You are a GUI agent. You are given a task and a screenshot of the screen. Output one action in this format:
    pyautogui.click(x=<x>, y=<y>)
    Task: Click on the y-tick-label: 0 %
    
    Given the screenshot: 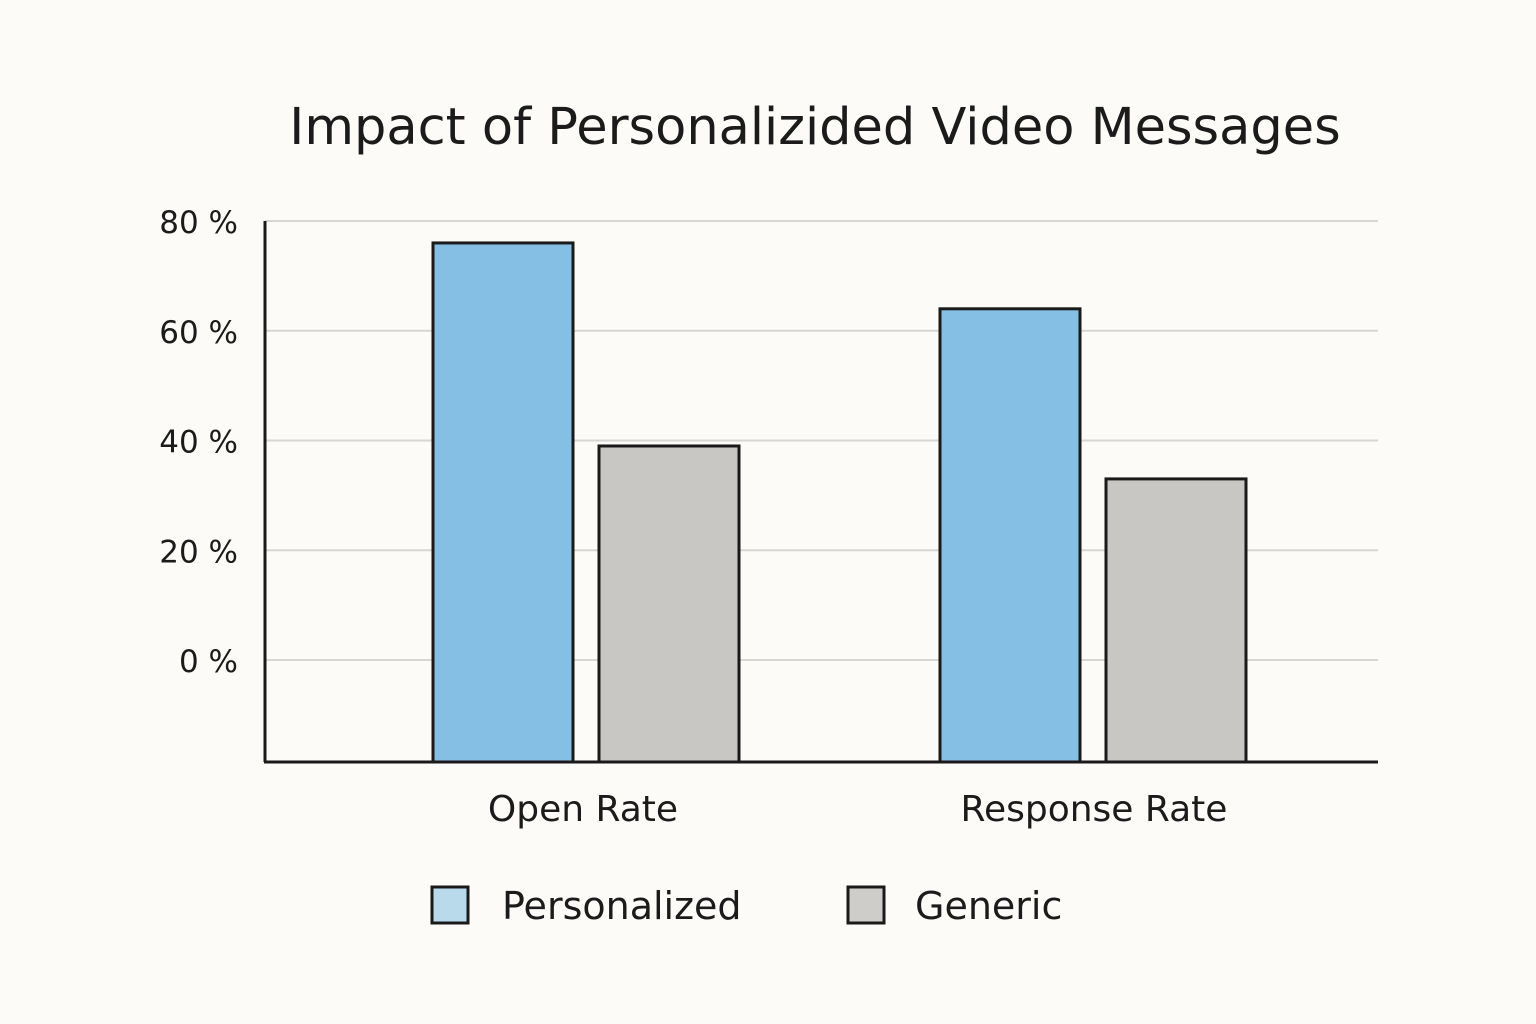 What is the action you would take?
    pyautogui.click(x=208, y=662)
    